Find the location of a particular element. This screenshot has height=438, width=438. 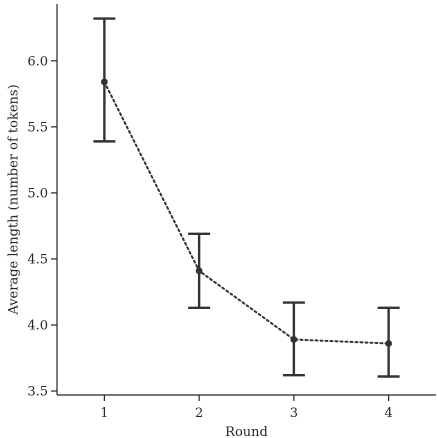

x-tick-label: 3 is located at coordinates (294, 413).